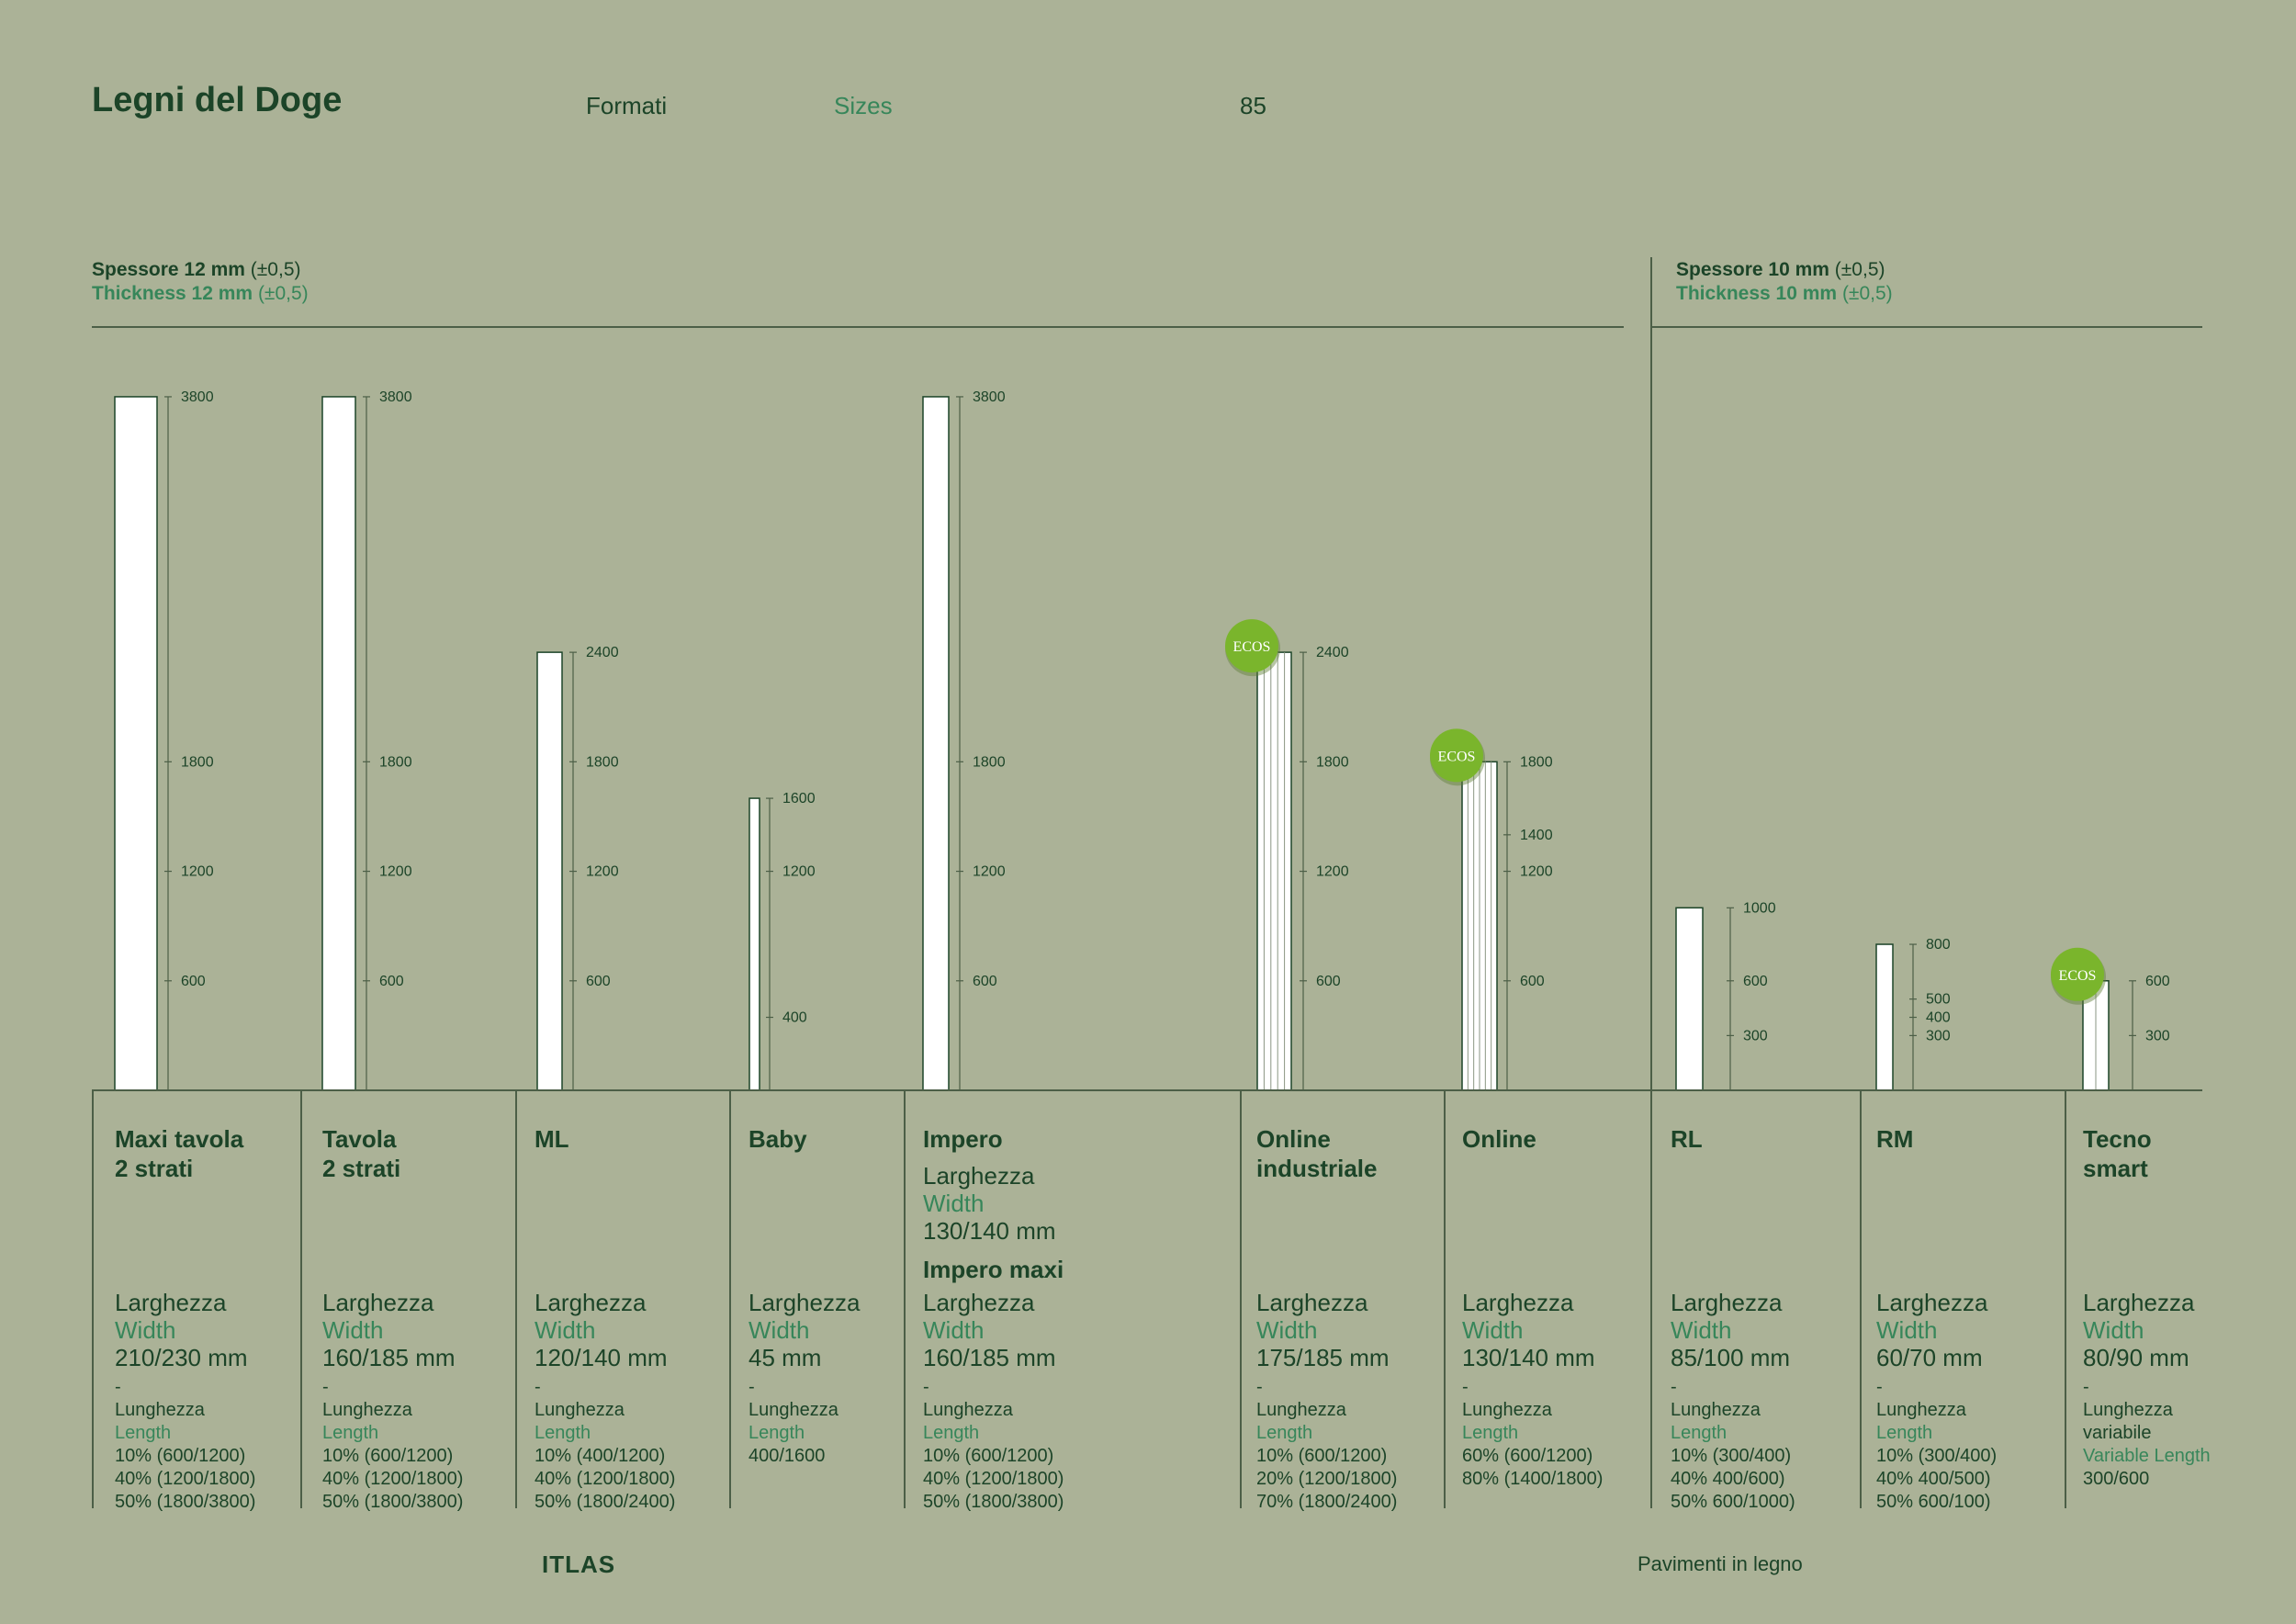 The image size is (2296, 1624). What do you see at coordinates (1323, 1357) in the screenshot?
I see `width-value: 175/185 mm` at bounding box center [1323, 1357].